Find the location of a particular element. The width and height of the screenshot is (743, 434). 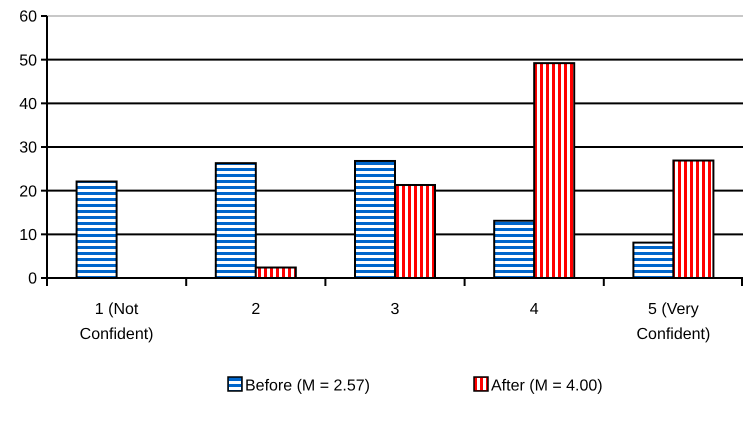

y-tick-label: 10 is located at coordinates (28, 235).